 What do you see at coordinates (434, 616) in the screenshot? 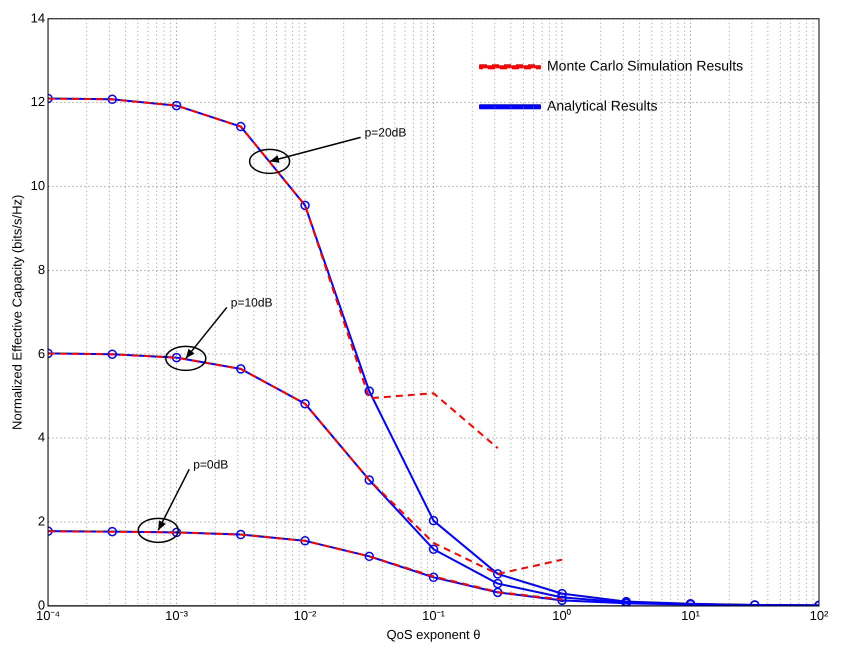
I see `x-tick-label: 10⁻¹` at bounding box center [434, 616].